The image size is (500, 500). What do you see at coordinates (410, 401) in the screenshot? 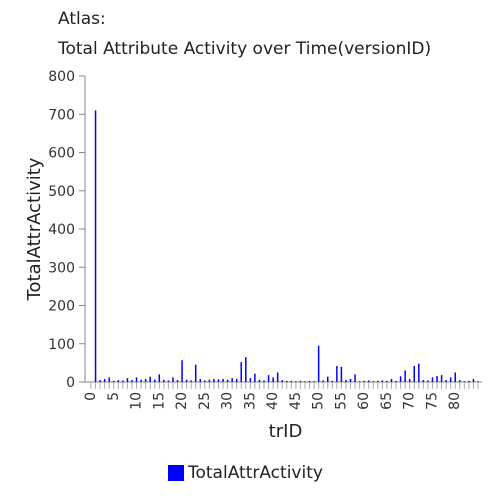
I see `x-tick-label: 70` at bounding box center [410, 401].